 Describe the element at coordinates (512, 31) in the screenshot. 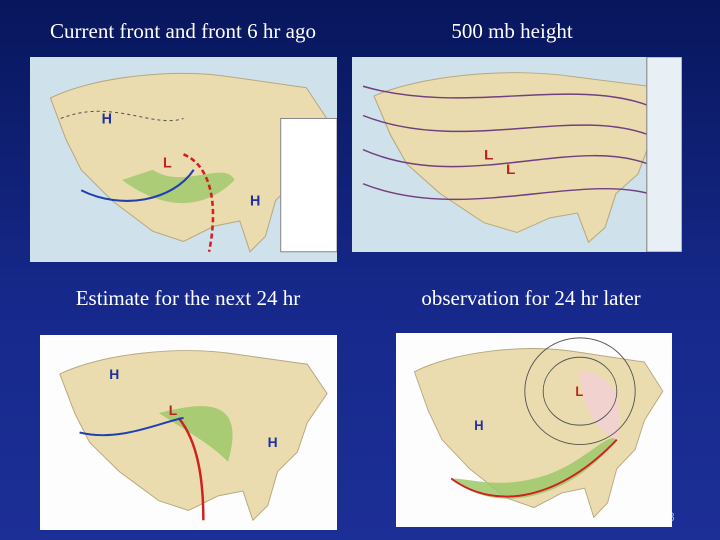

I see `caption: 500 mb height` at that location.